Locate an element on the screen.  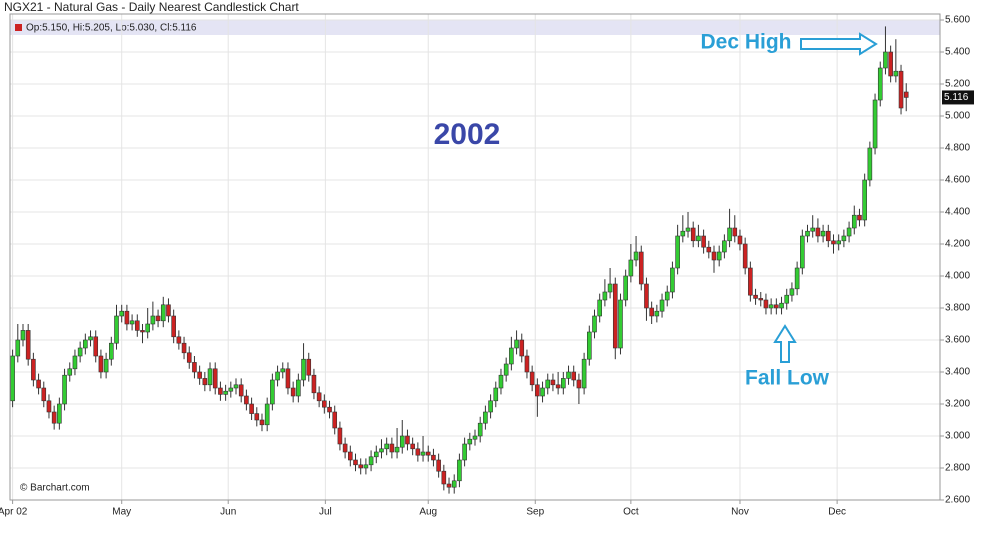
x-tick-label: Aug is located at coordinates (428, 512).